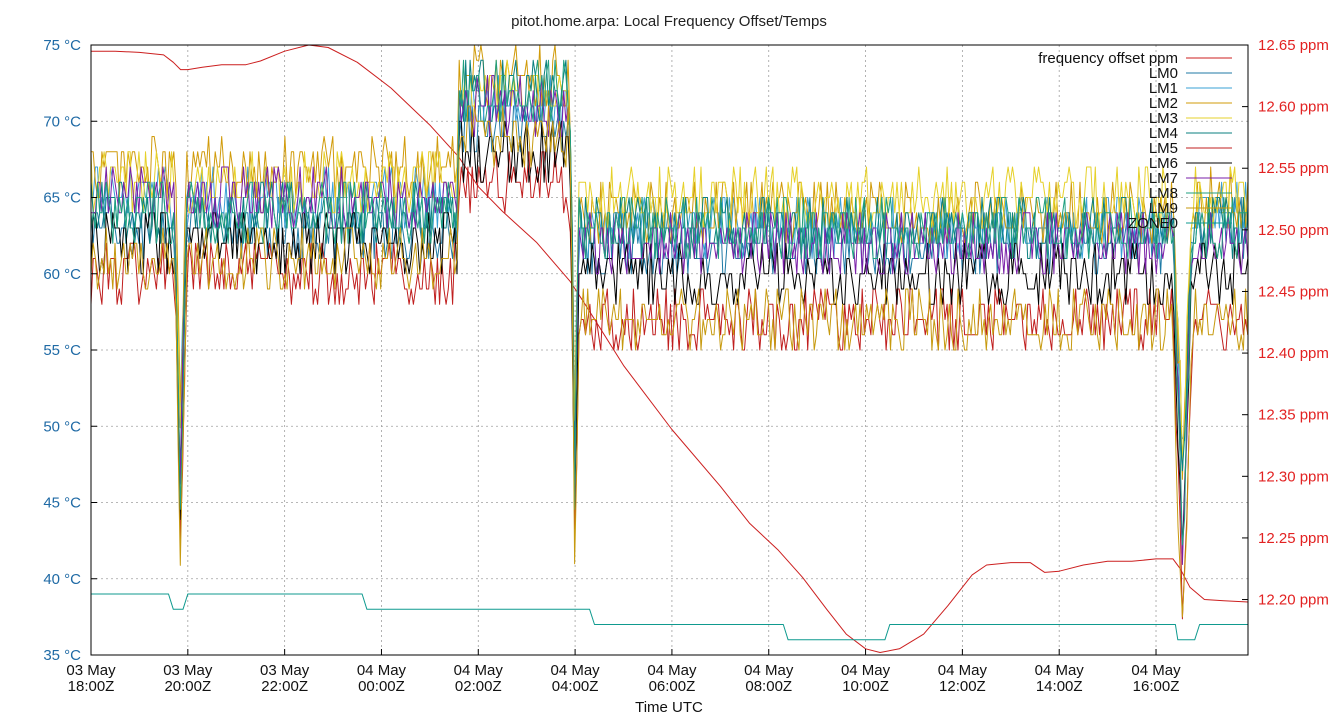 This screenshot has height=720, width=1340. I want to click on legend-label: LM0, so click(1163, 73).